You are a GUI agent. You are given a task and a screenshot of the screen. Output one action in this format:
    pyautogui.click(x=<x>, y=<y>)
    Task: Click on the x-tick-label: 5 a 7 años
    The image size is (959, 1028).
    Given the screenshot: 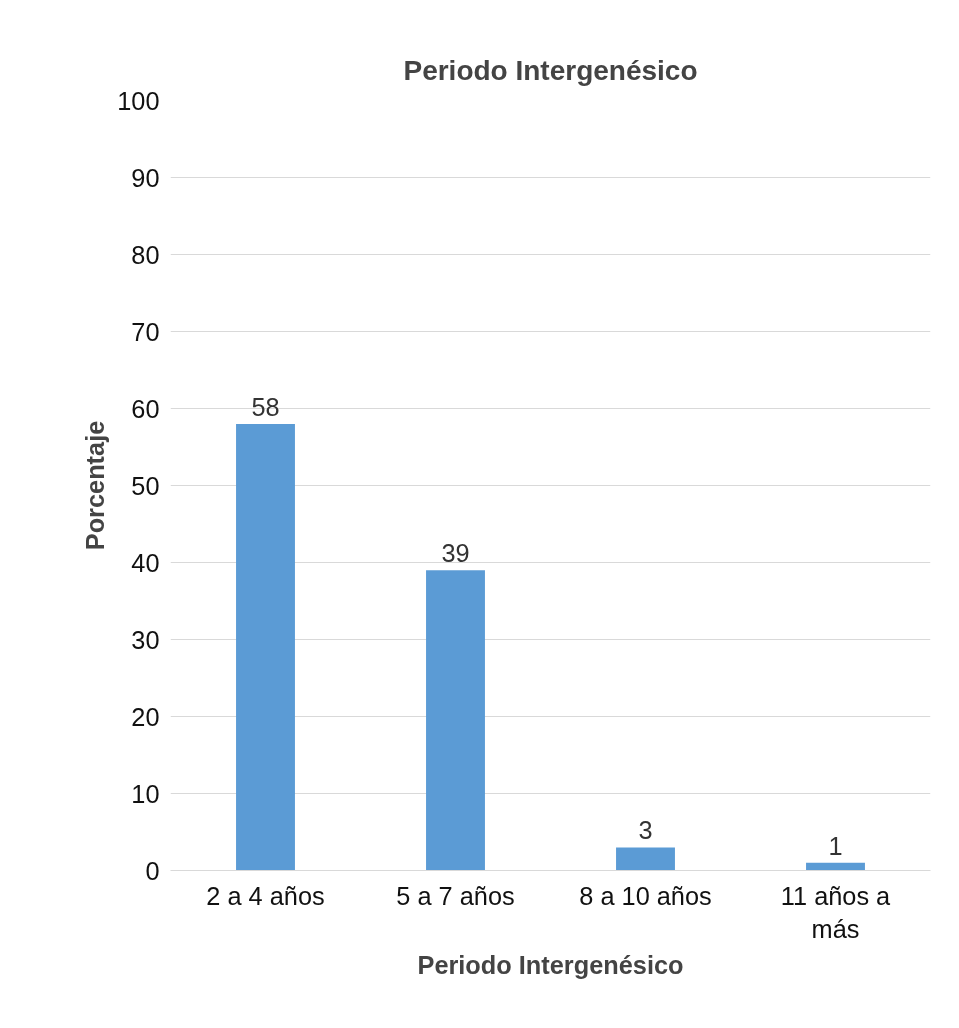 What is the action you would take?
    pyautogui.click(x=455, y=895)
    